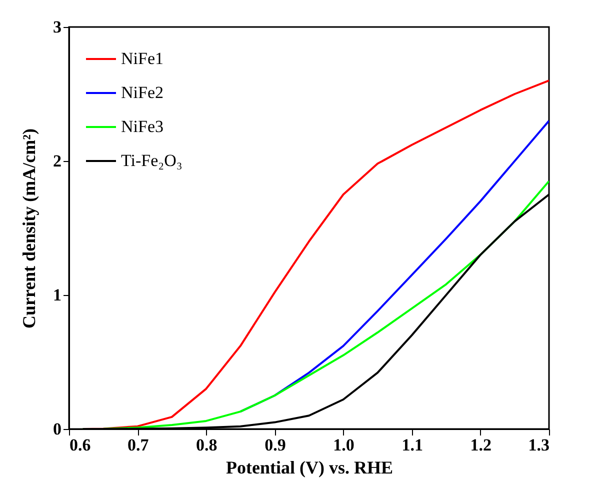  I want to click on y-tick-label: 3, so click(57, 27).